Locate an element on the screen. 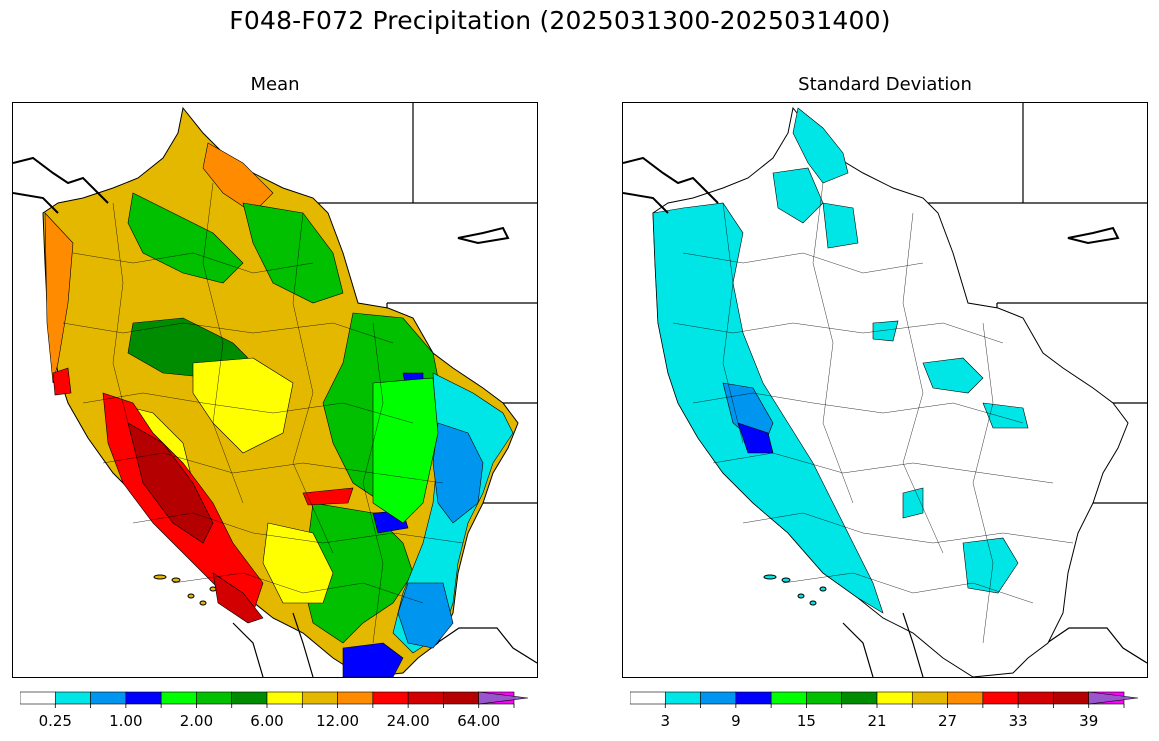 Image resolution: width=1159 pixels, height=741 pixels. mean-darkred-region is located at coordinates (170, 483).